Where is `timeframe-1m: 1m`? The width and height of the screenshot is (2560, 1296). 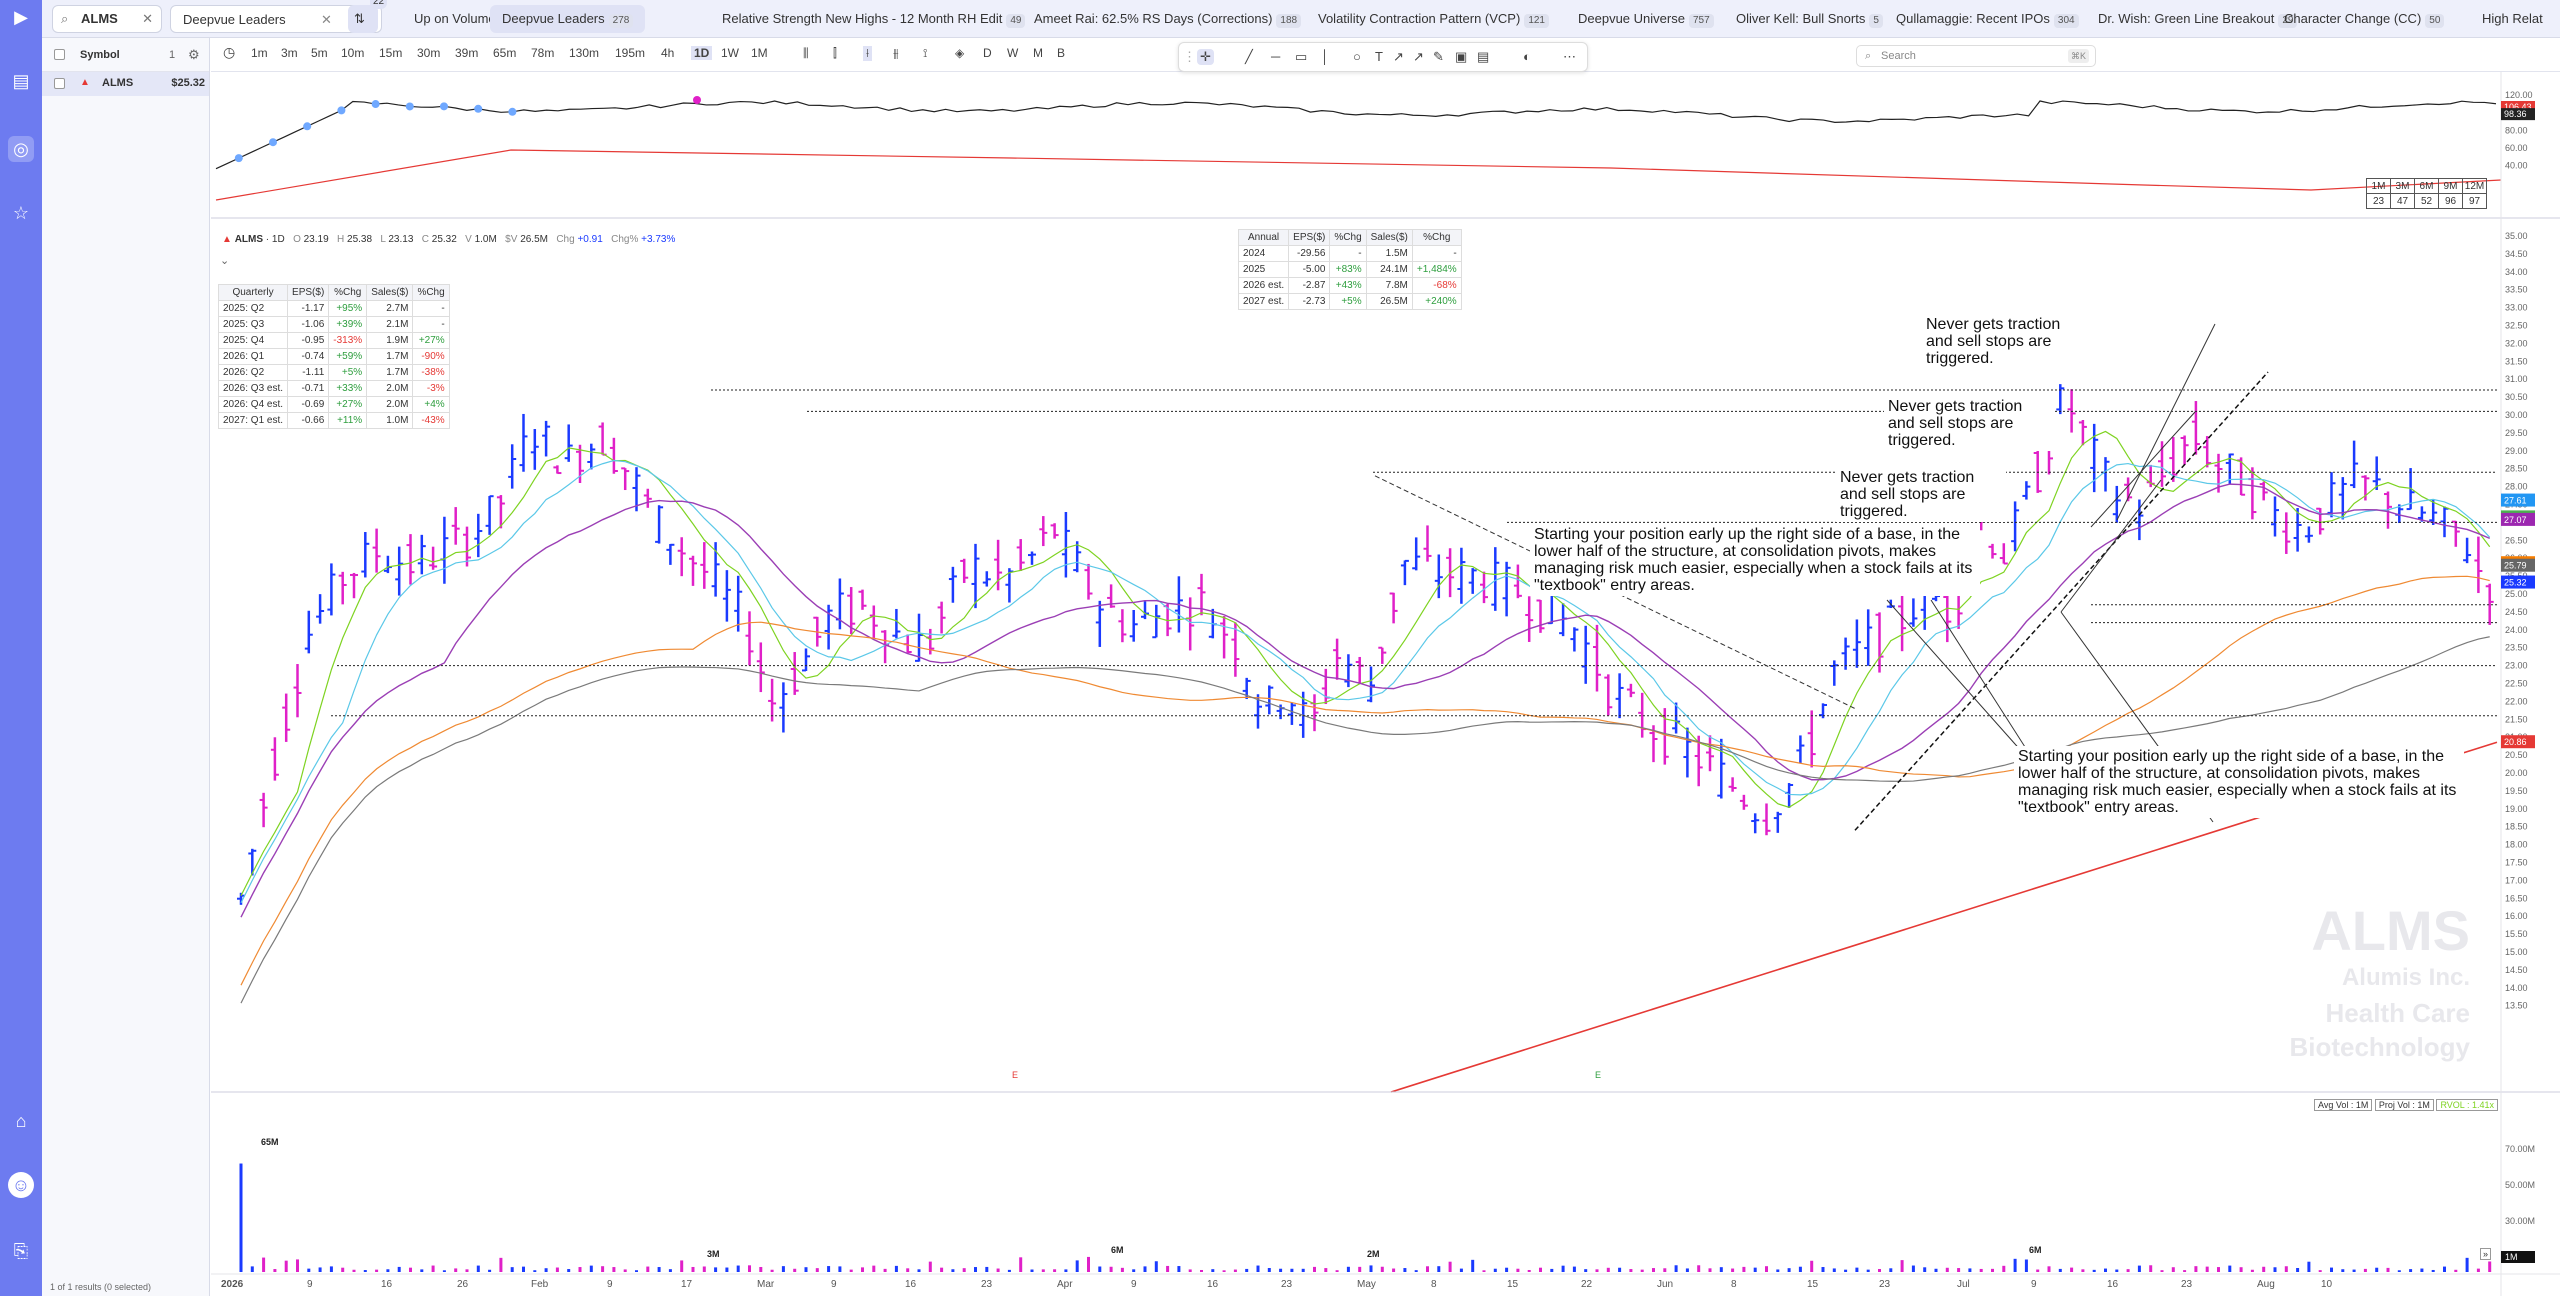
timeframe-1m: 1m is located at coordinates (259, 53).